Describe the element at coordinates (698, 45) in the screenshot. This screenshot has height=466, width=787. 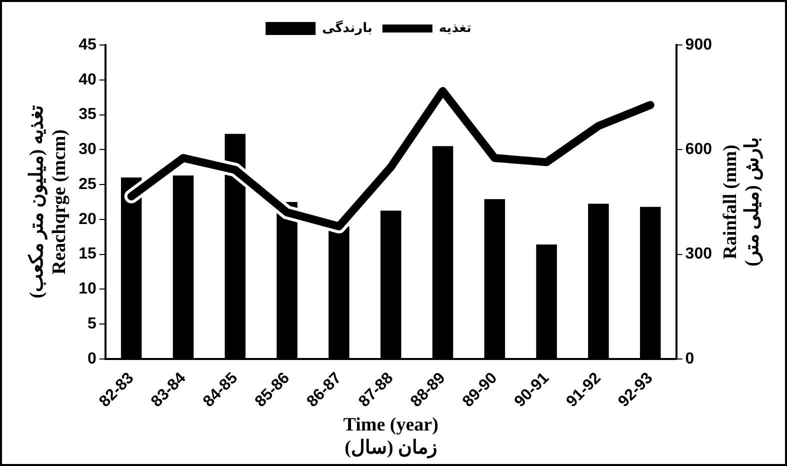
I see `y2-tick-label: 900` at that location.